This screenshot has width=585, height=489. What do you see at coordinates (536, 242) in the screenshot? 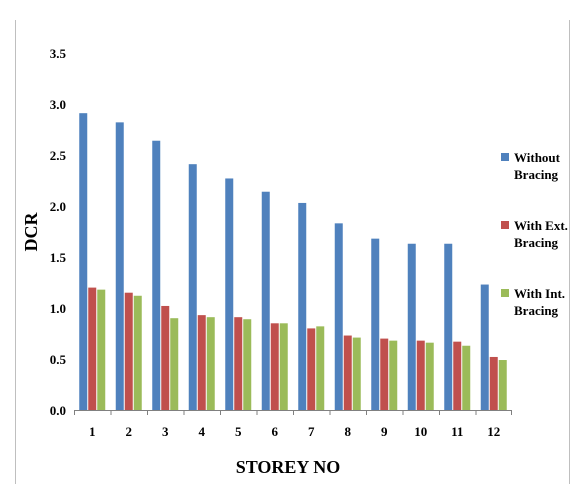
I see `legend-label-series-2: Bracing` at bounding box center [536, 242].